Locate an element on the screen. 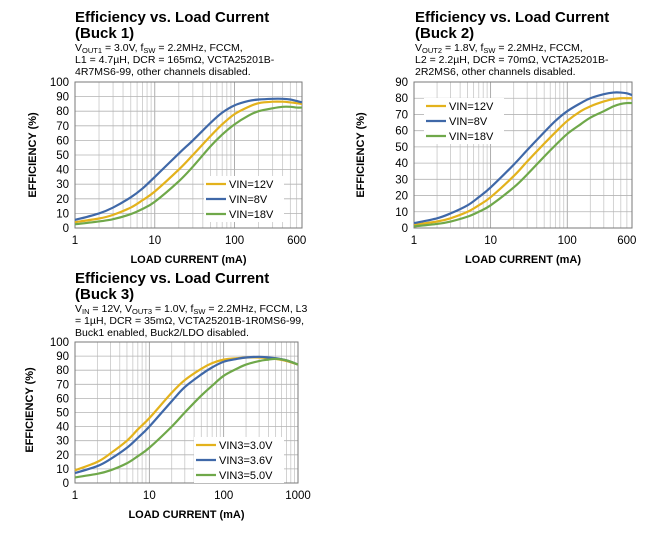 The width and height of the screenshot is (666, 542). condition-text: = 1µH, DCR = 35mΩ, VCTA25201B-1R0MS6-99, is located at coordinates (190, 321).